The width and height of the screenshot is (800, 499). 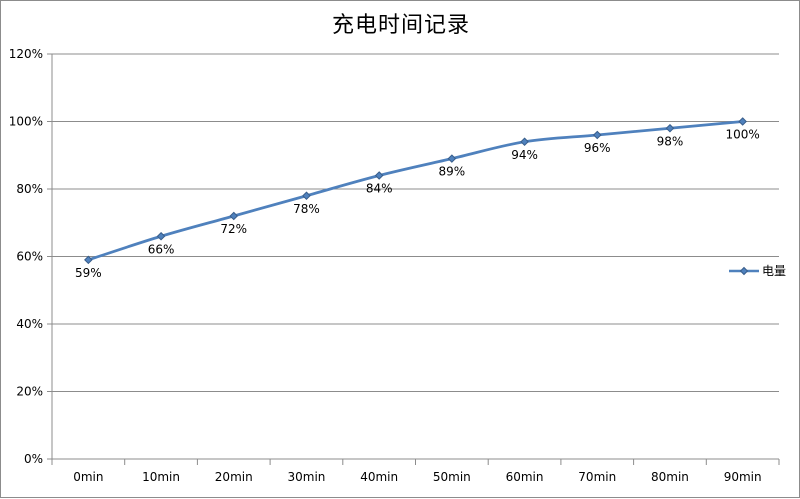 I want to click on y-tick-label: 80%, so click(x=29, y=189).